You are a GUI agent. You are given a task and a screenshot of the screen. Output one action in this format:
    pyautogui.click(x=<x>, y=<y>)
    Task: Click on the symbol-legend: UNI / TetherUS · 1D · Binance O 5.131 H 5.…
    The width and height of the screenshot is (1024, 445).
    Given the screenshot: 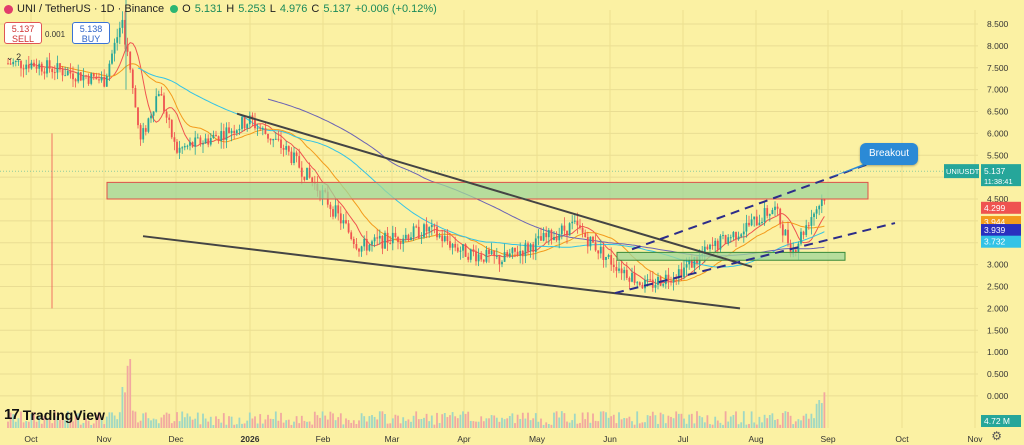 What is the action you would take?
    pyautogui.click(x=220, y=9)
    